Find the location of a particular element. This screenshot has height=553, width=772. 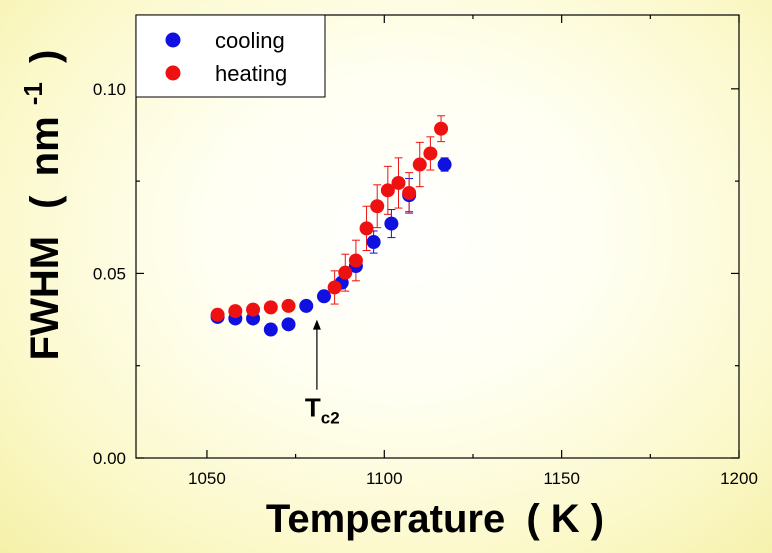

data-point-layer is located at coordinates (331, 229).